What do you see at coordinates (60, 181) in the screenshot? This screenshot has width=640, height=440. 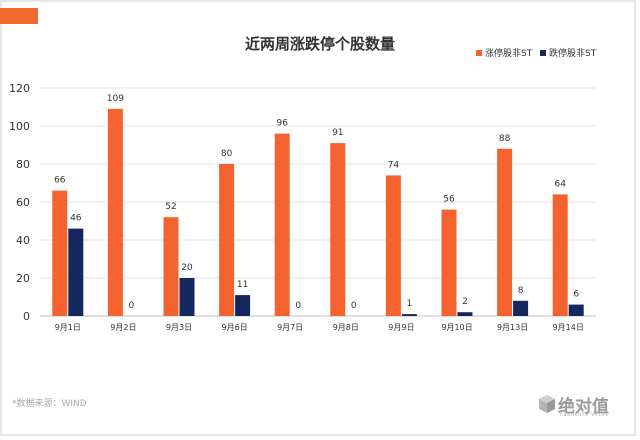 I see `data-label: 66` at bounding box center [60, 181].